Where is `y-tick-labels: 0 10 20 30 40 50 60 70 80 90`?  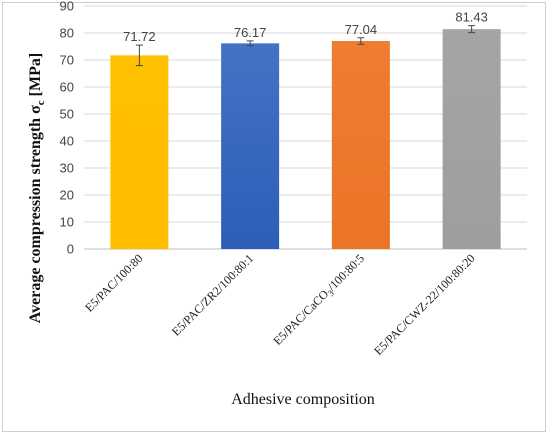 y-tick-labels: 0 10 20 30 40 50 60 70 80 90 is located at coordinates (67, 128).